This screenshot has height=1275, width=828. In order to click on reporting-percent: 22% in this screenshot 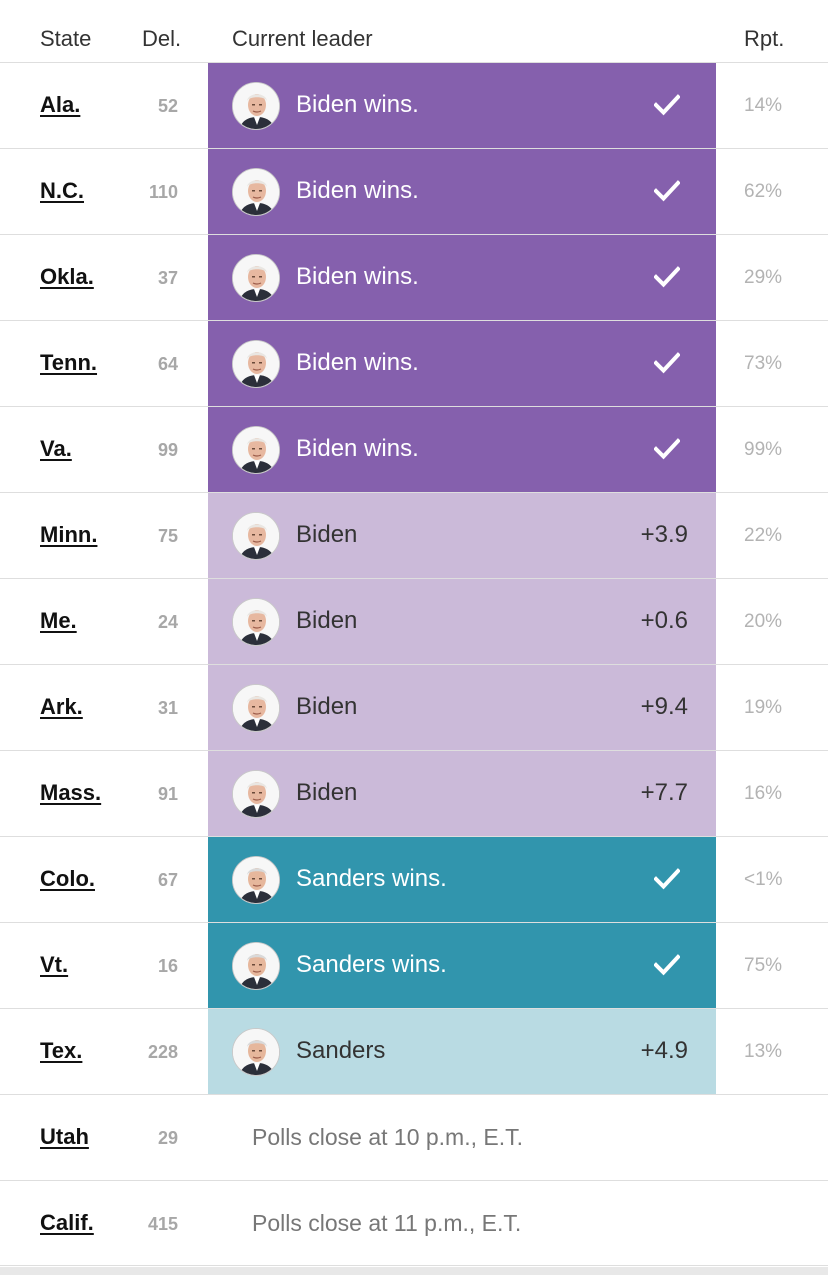, I will do `click(763, 535)`.